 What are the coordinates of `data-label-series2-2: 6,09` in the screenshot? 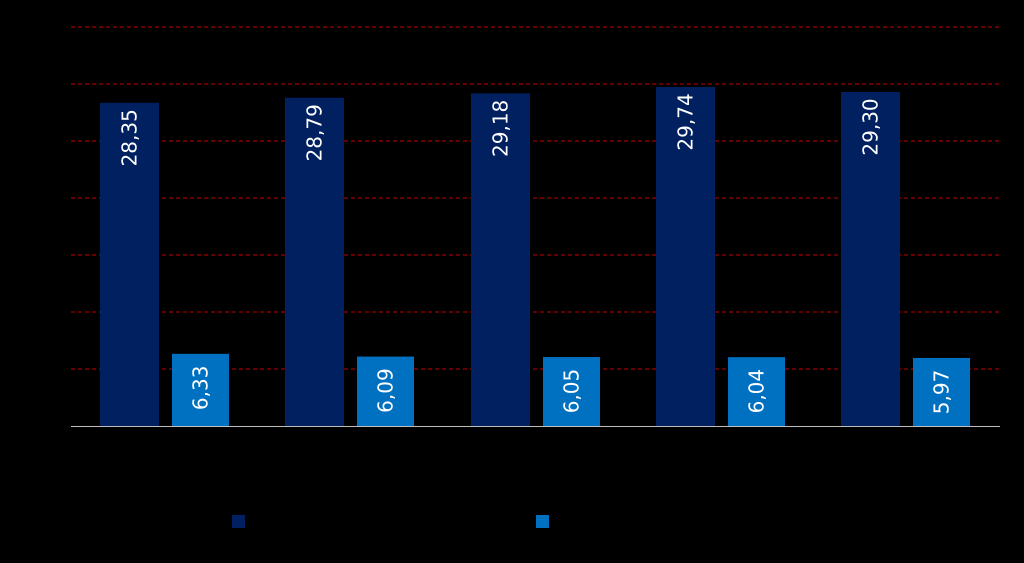 It's located at (386, 390).